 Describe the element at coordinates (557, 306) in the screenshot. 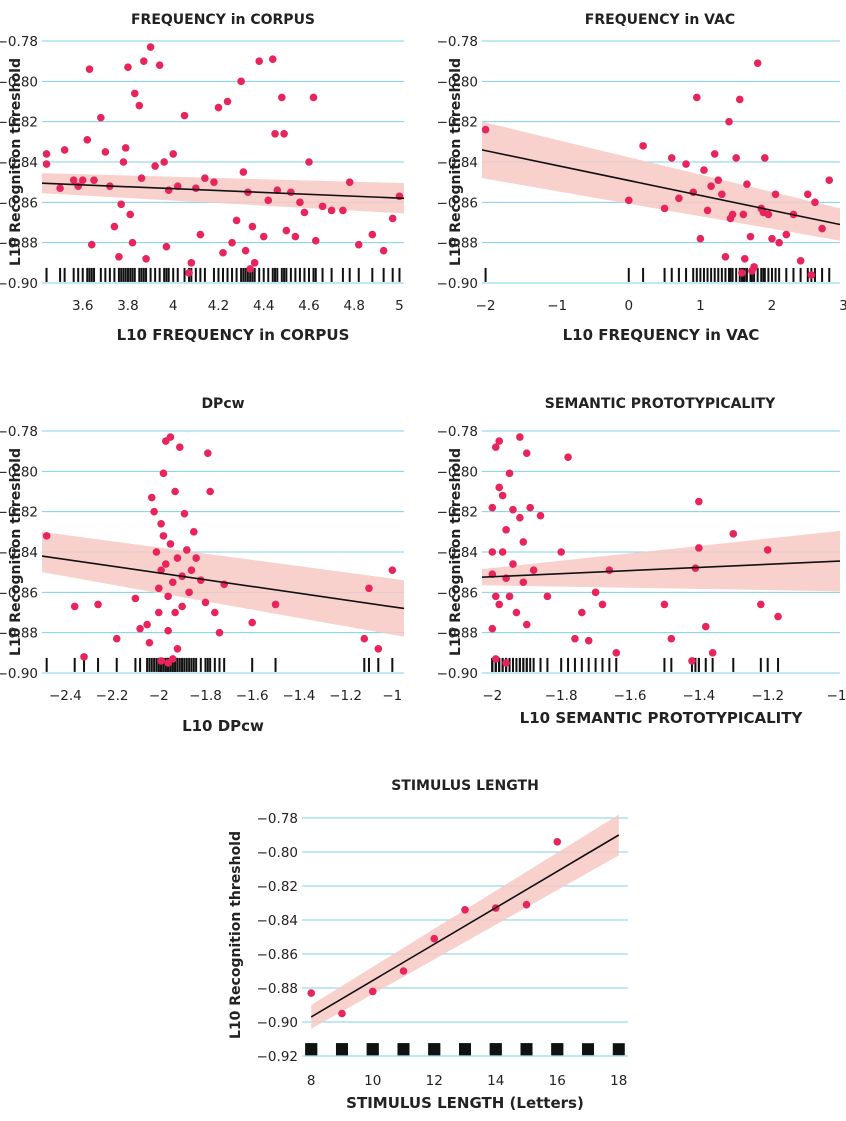

I see `x-tick-label: −1` at that location.